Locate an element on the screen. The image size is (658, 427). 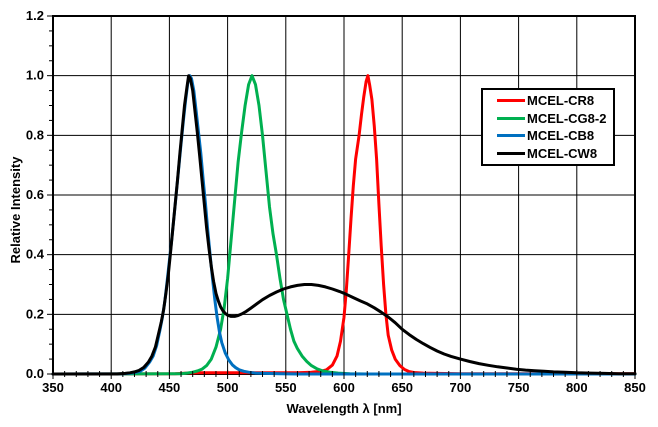
legend-line-swatch-blue is located at coordinates (511, 136).